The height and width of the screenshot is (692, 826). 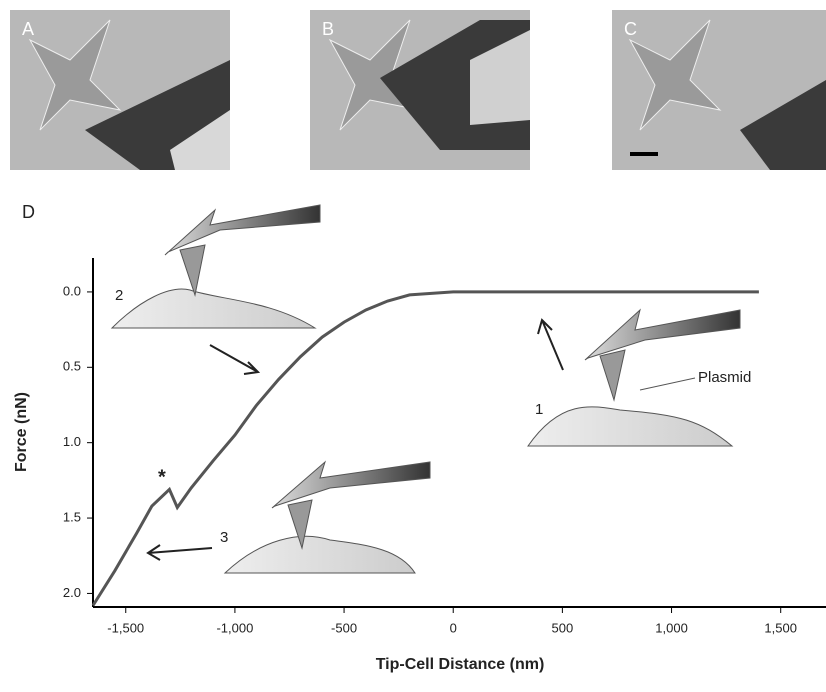 I want to click on chart-title: D, so click(x=28, y=212).